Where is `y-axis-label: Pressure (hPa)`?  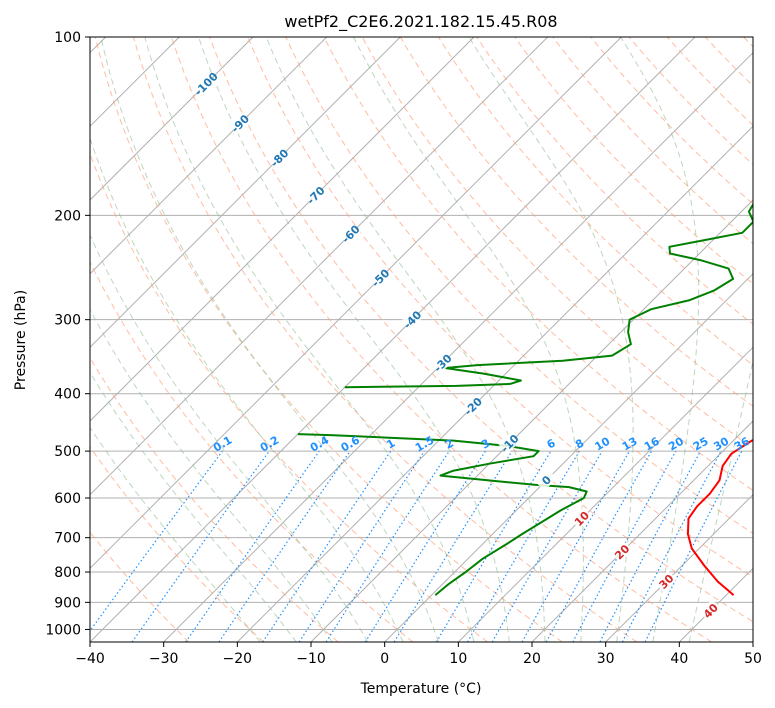
y-axis-label: Pressure (hPa) is located at coordinates (21, 340).